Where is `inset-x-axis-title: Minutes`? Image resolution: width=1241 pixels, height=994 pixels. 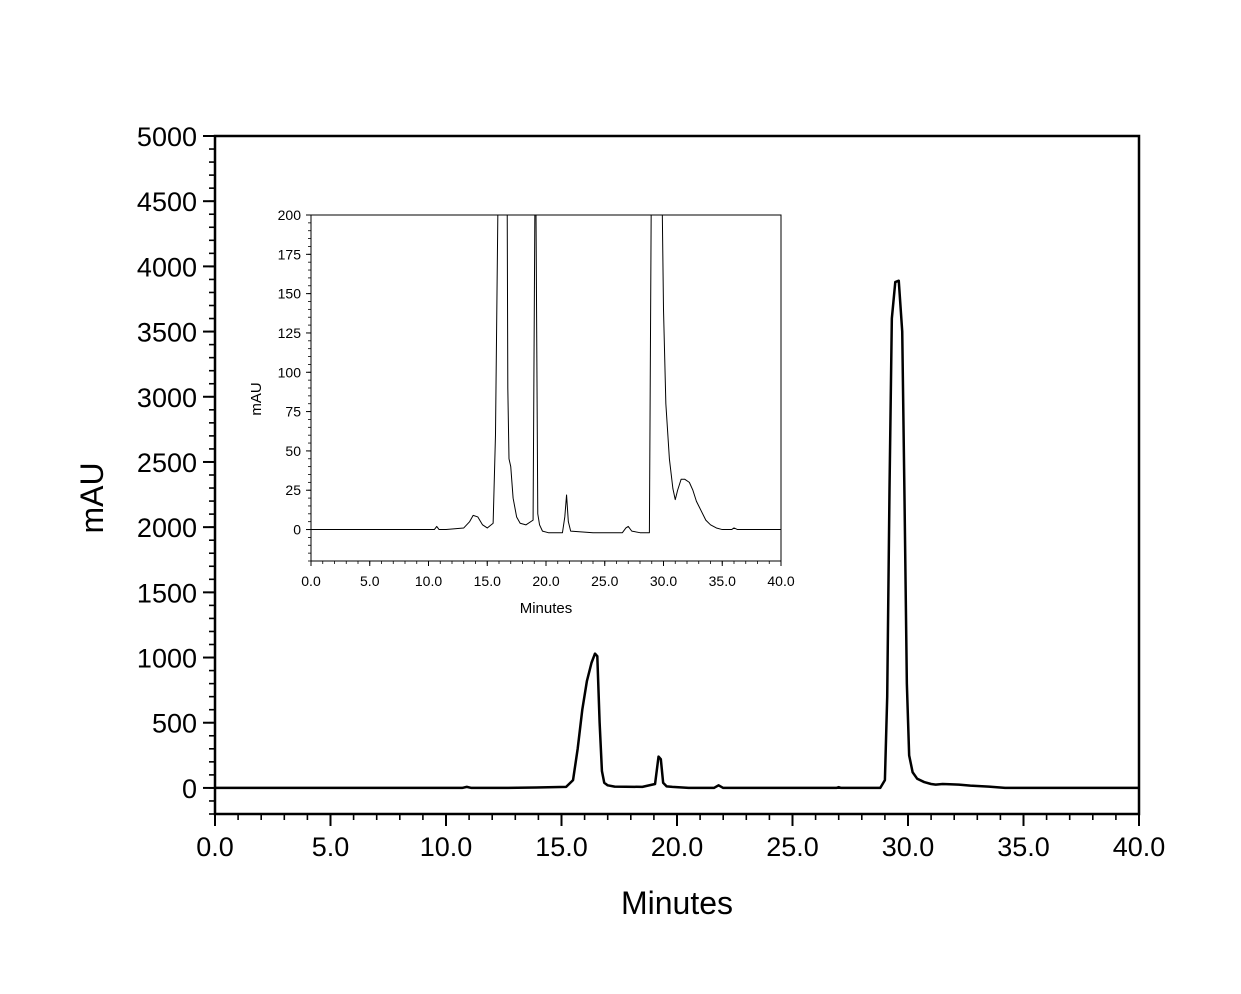
inset-x-axis-title: Minutes is located at coordinates (546, 608).